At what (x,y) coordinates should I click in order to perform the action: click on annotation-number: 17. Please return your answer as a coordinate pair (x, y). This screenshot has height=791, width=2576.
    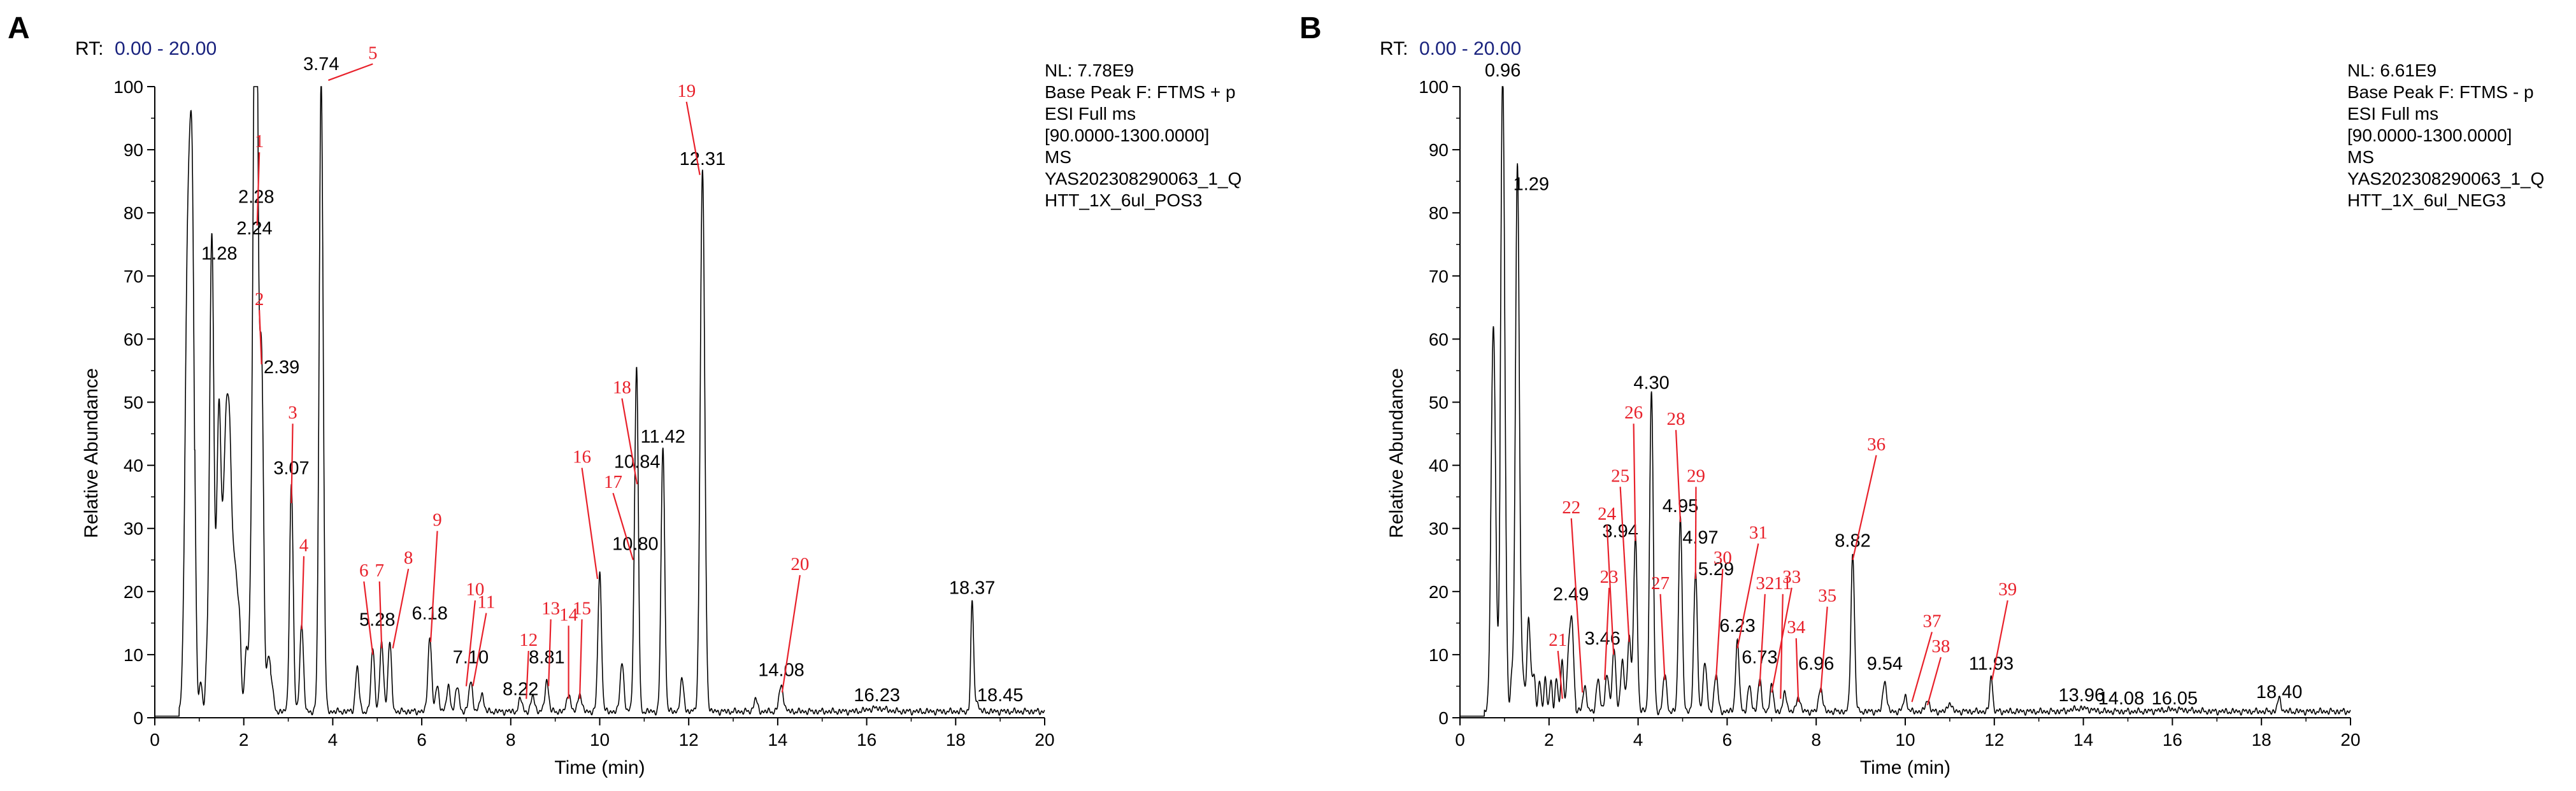
    Looking at the image, I should click on (613, 482).